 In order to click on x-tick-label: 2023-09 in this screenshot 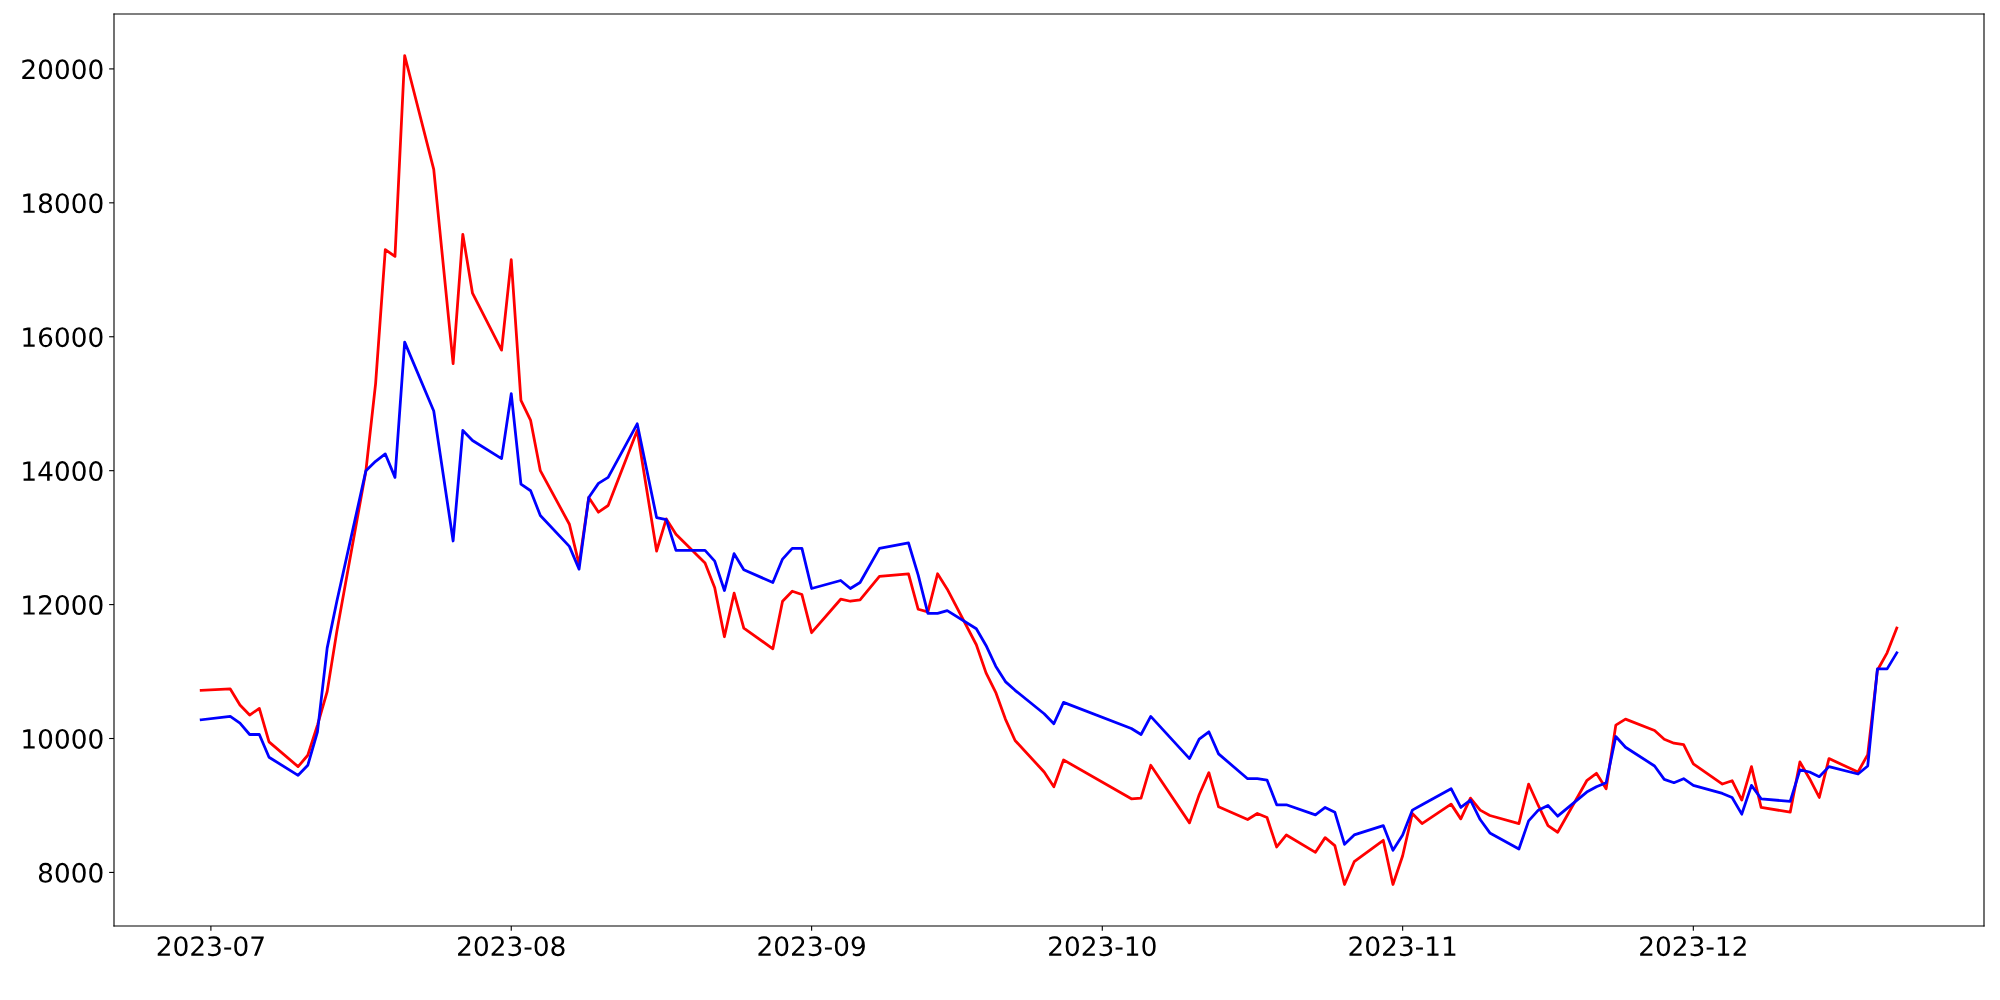, I will do `click(811, 946)`.